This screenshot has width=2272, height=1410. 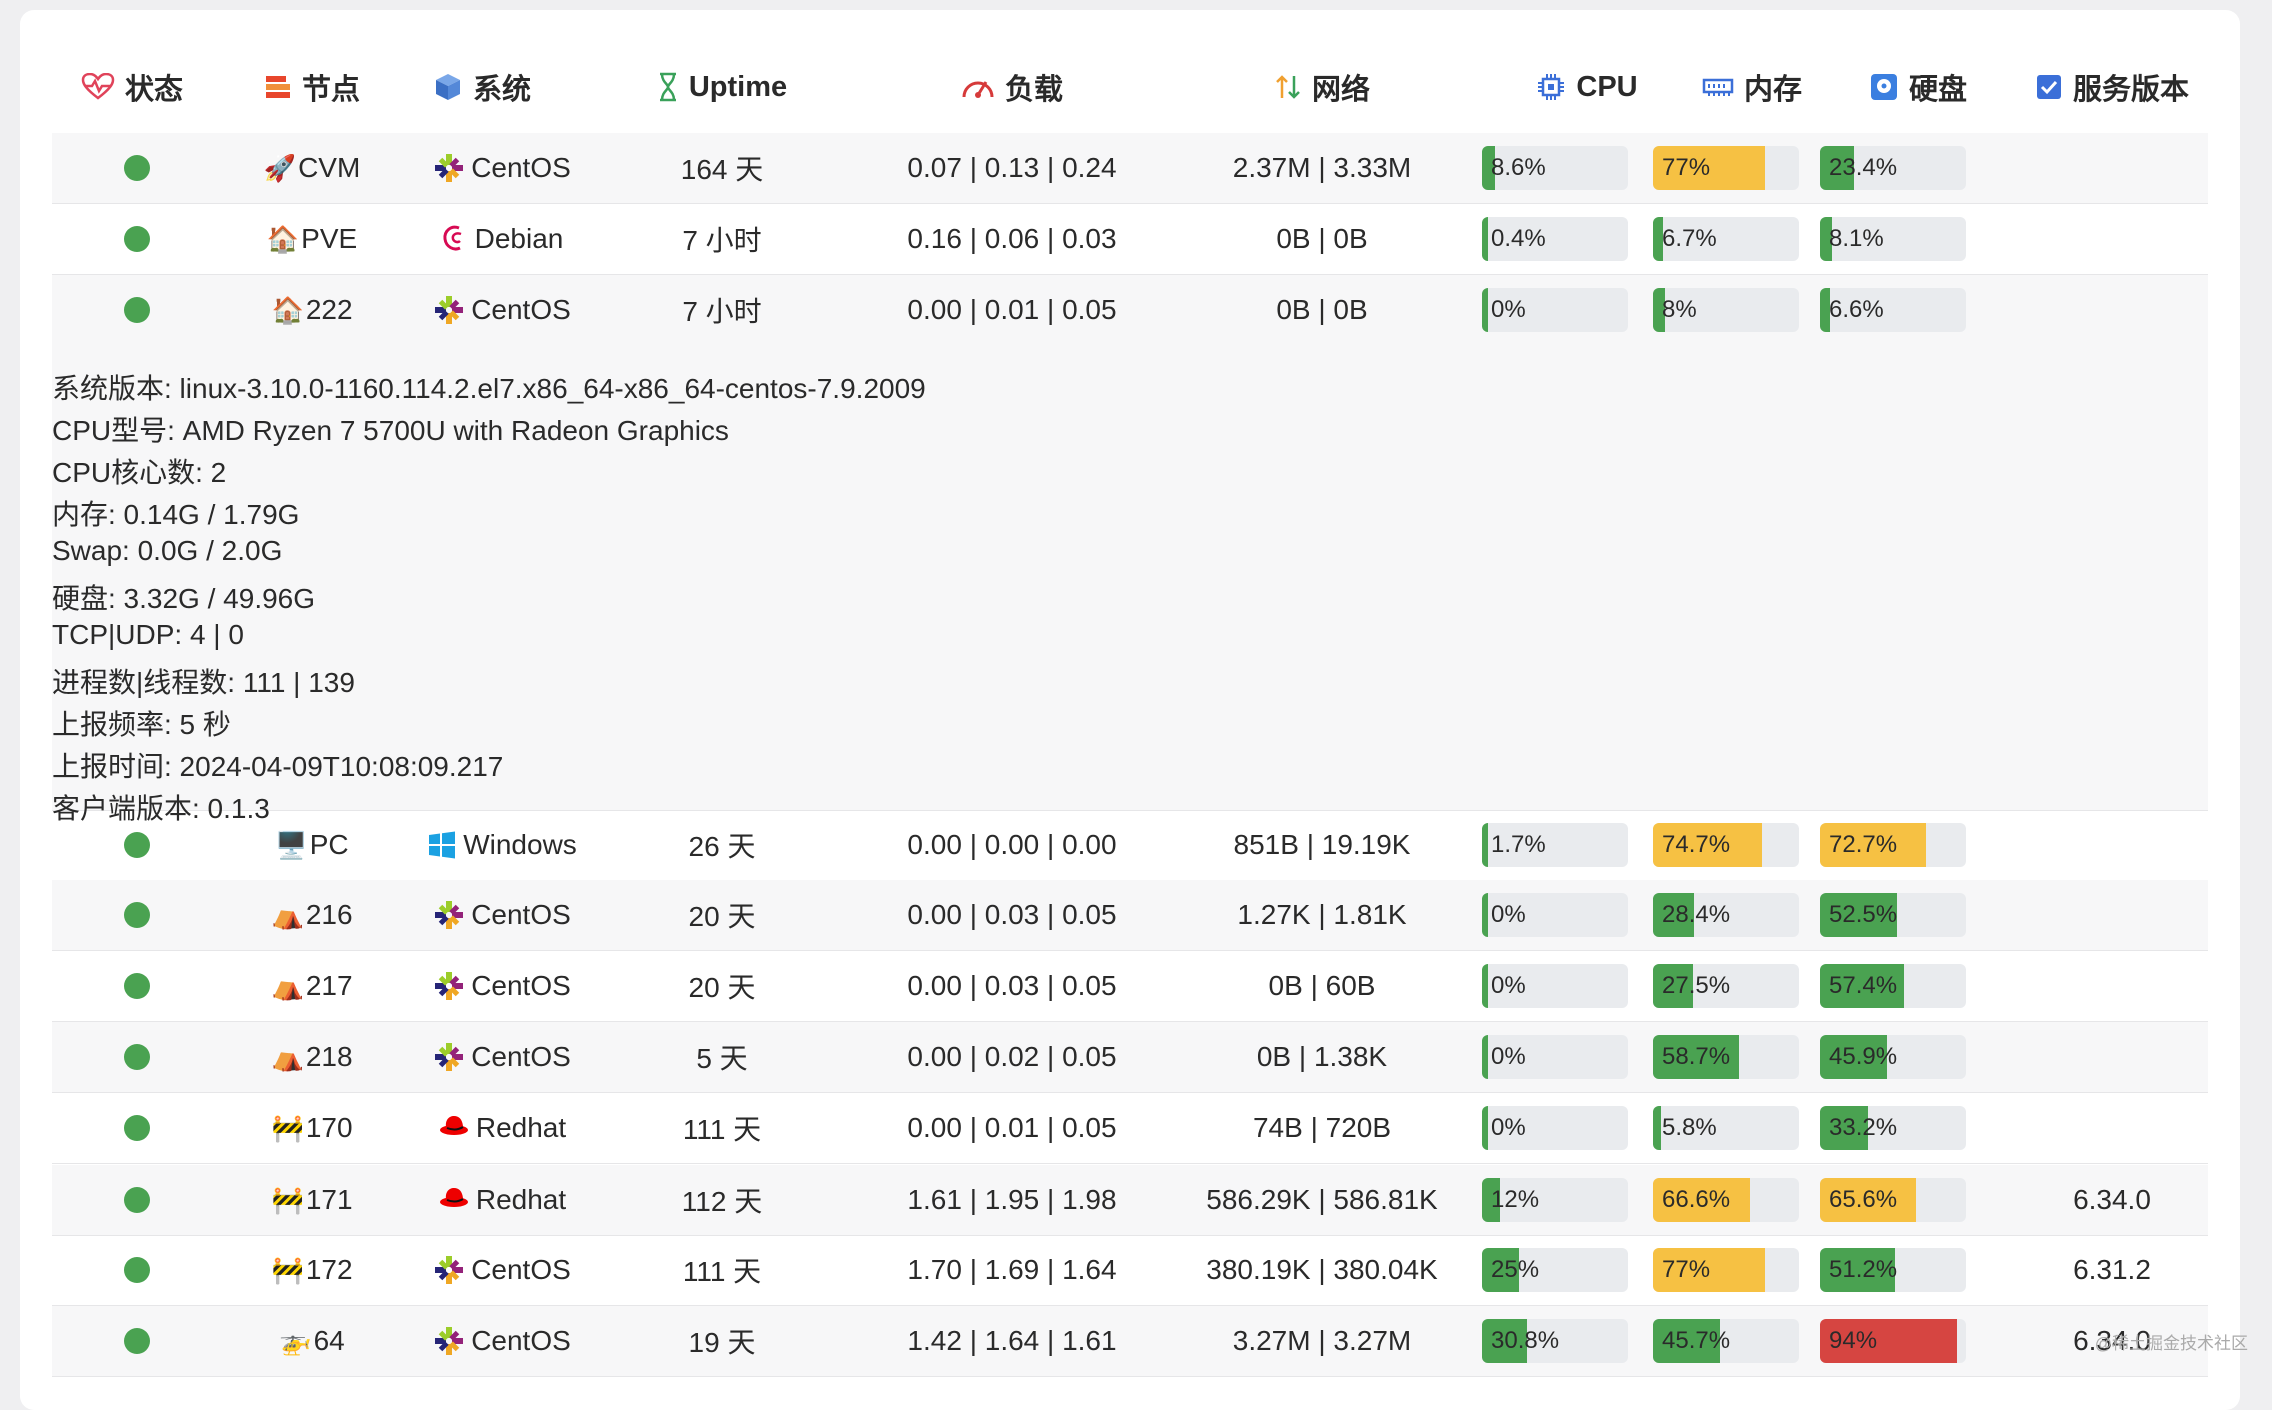 What do you see at coordinates (1893, 915) in the screenshot?
I see `disk-usage-bar: 52.5%` at bounding box center [1893, 915].